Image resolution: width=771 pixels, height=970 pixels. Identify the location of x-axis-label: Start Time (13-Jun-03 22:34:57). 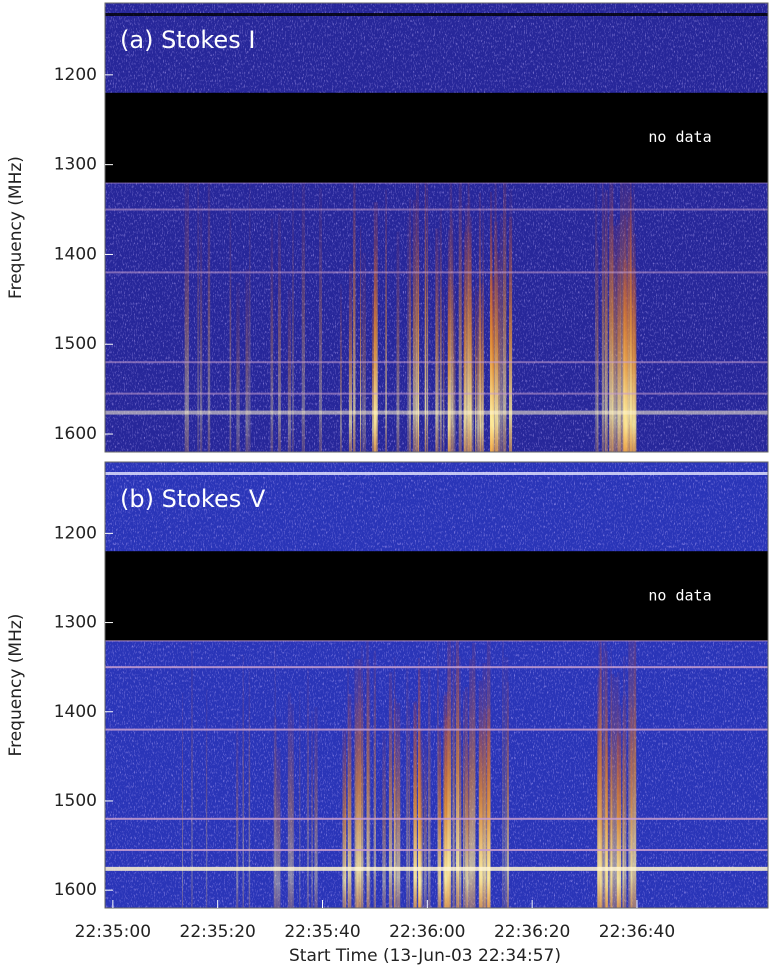
(425, 956).